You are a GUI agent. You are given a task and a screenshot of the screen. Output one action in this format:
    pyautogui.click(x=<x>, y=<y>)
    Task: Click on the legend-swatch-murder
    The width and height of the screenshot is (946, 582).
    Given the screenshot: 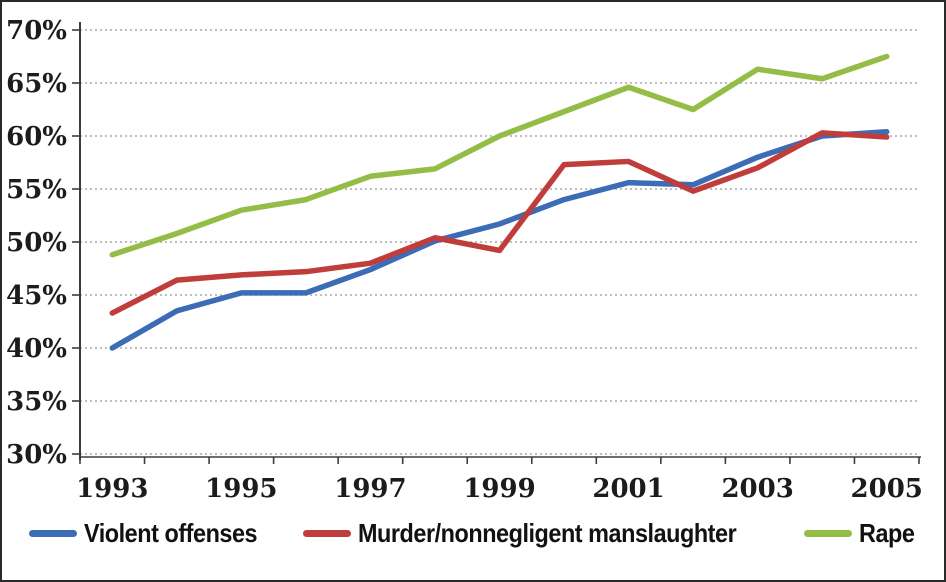 What is the action you would take?
    pyautogui.click(x=326, y=533)
    